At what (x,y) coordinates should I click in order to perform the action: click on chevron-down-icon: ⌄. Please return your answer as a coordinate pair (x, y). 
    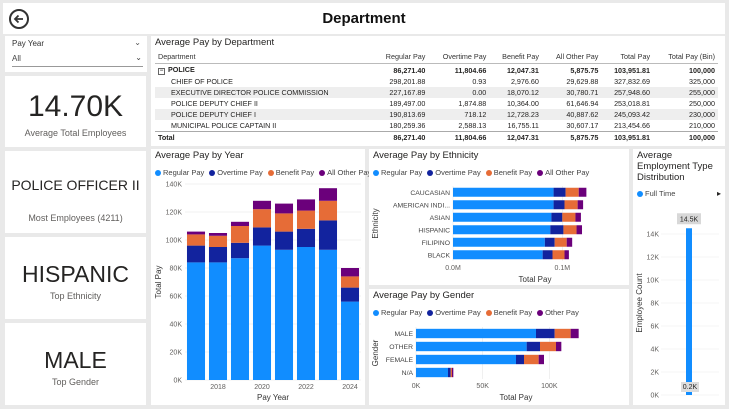
    Looking at the image, I should click on (137, 42).